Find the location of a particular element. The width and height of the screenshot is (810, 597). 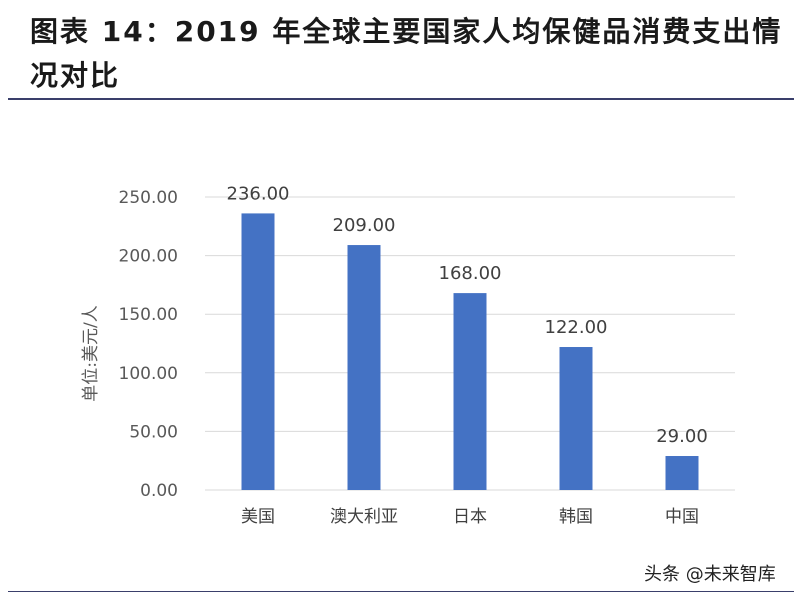

y-tick-label: 200.00 is located at coordinates (148, 257).